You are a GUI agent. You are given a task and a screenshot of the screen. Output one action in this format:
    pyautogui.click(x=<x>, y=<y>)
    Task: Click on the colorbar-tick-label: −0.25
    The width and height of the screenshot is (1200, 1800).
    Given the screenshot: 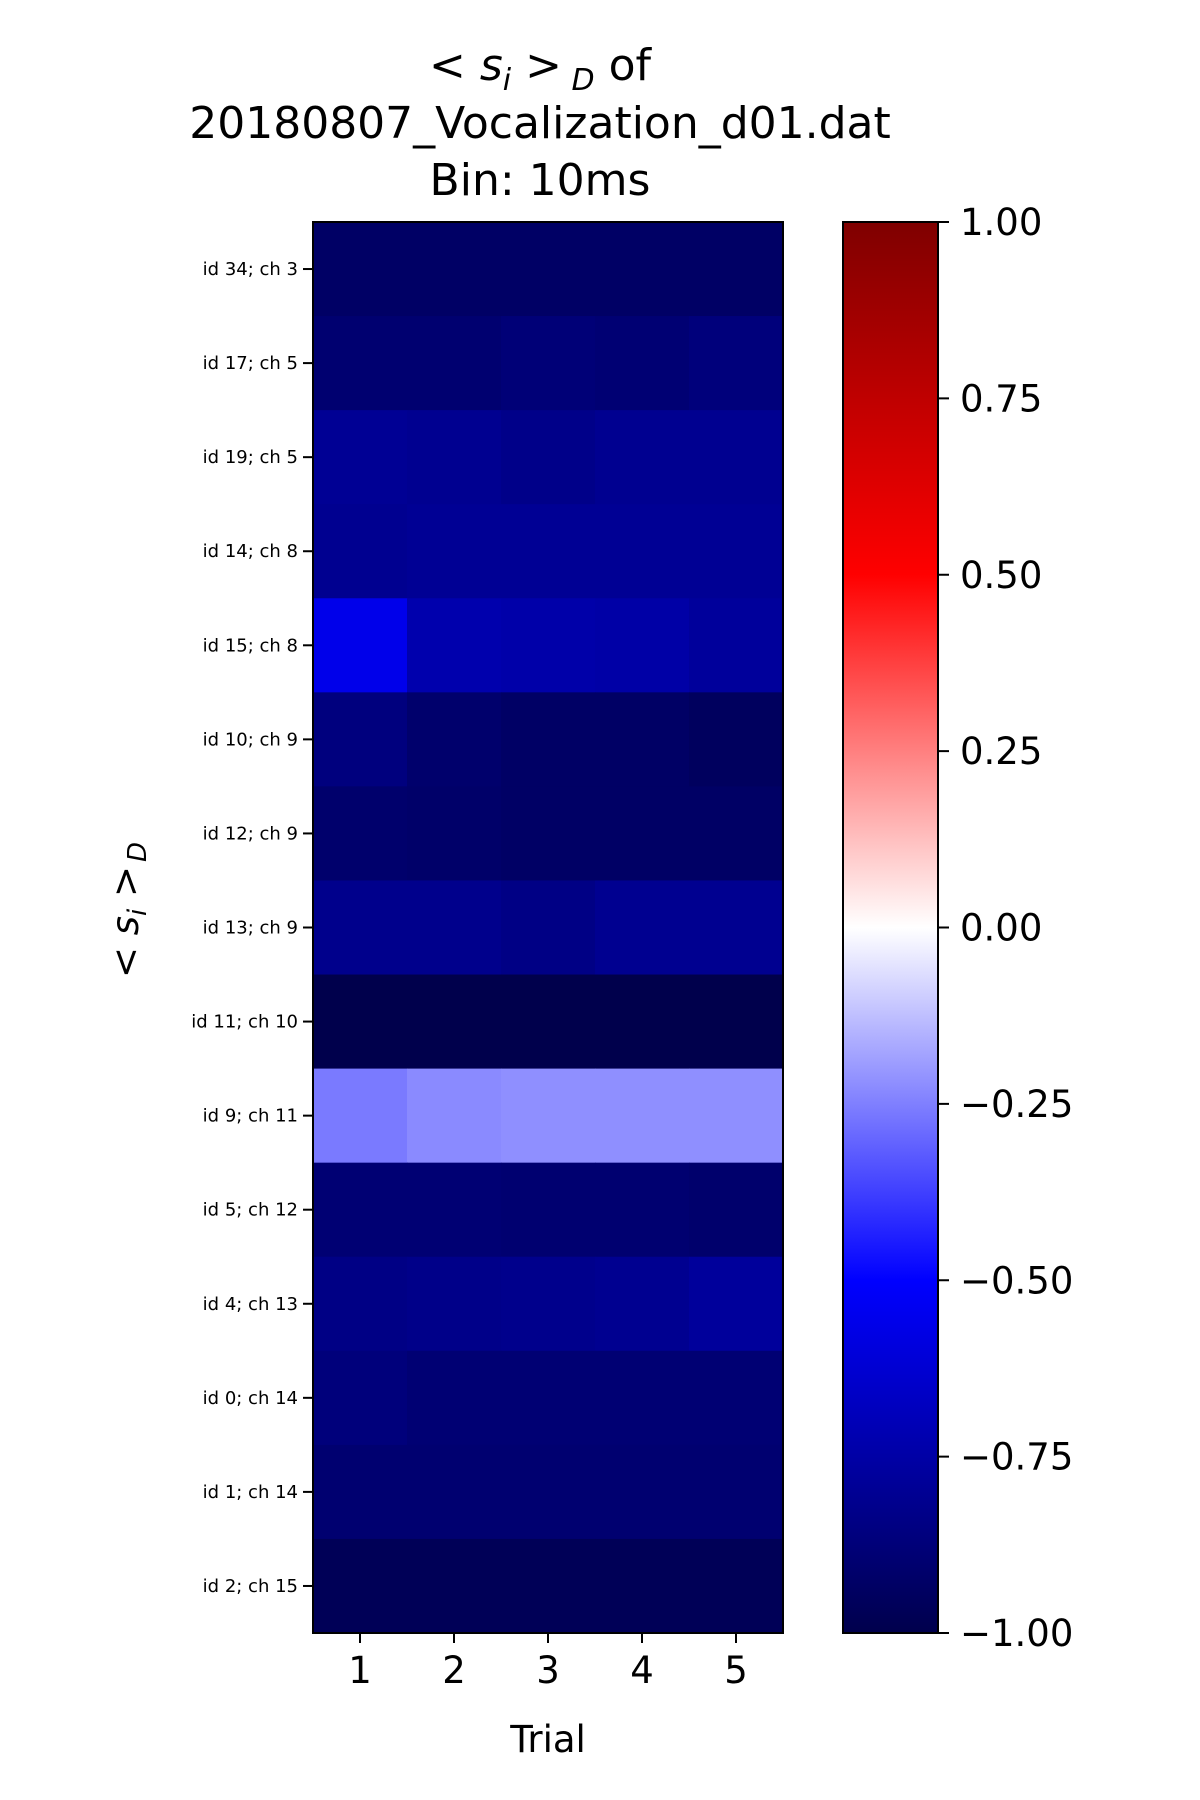 What is the action you would take?
    pyautogui.click(x=1016, y=1104)
    